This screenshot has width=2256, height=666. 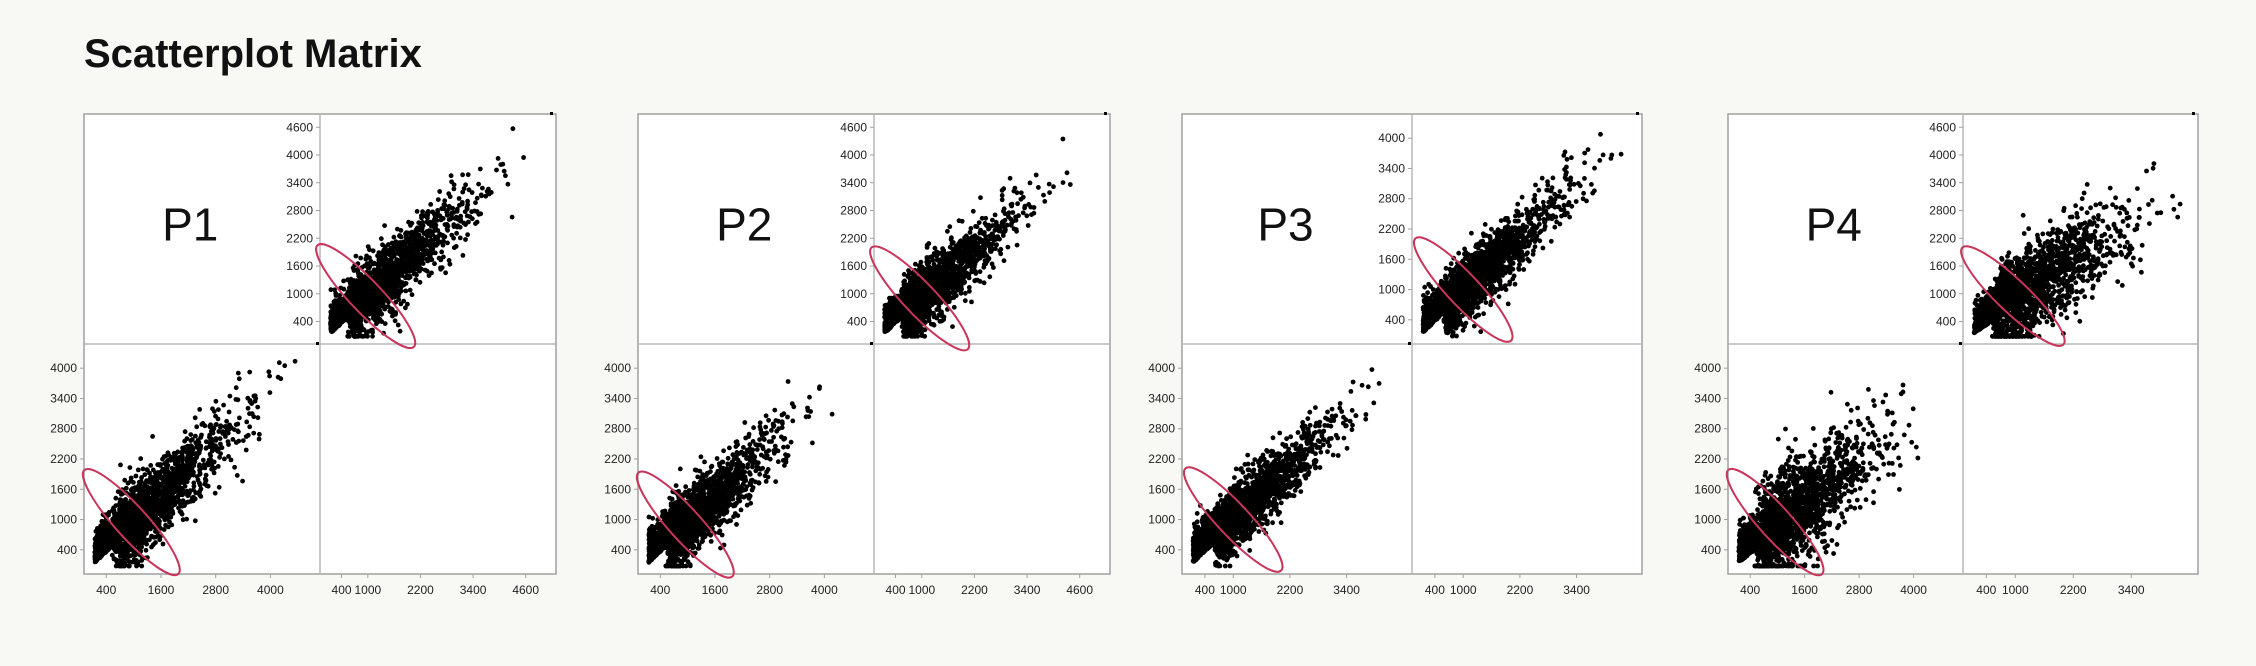 What do you see at coordinates (299, 266) in the screenshot?
I see `y-tick-label: 1600` at bounding box center [299, 266].